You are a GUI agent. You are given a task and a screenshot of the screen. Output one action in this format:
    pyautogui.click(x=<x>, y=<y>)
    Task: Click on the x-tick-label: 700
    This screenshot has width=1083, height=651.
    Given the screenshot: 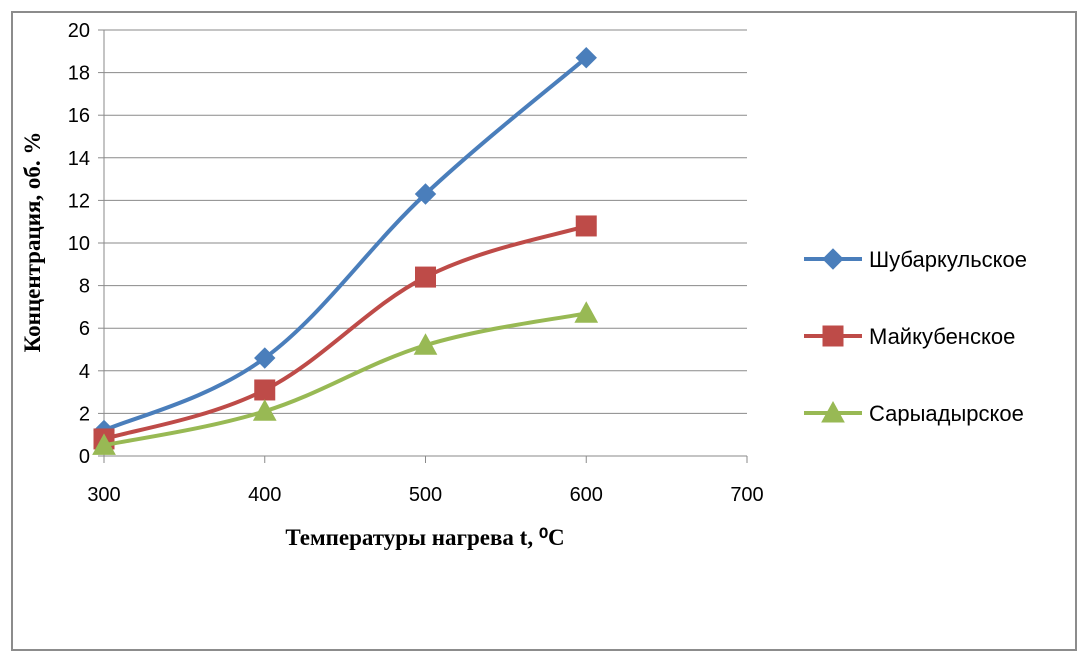 What is the action you would take?
    pyautogui.click(x=746, y=495)
    